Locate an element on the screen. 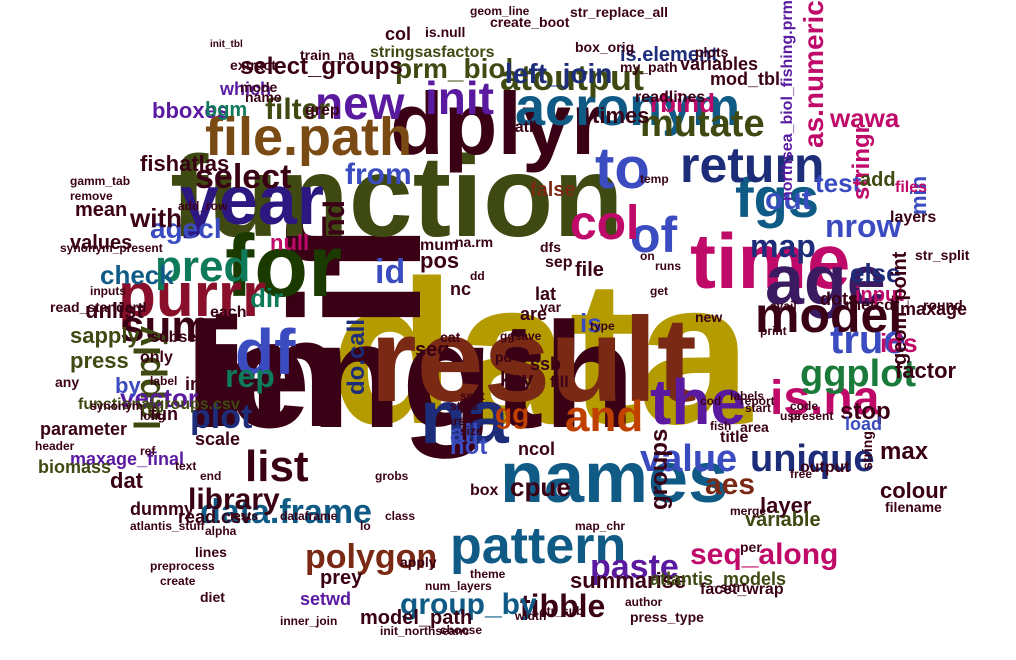 The height and width of the screenshot is (660, 1016). cloud-word: null is located at coordinates (290, 242).